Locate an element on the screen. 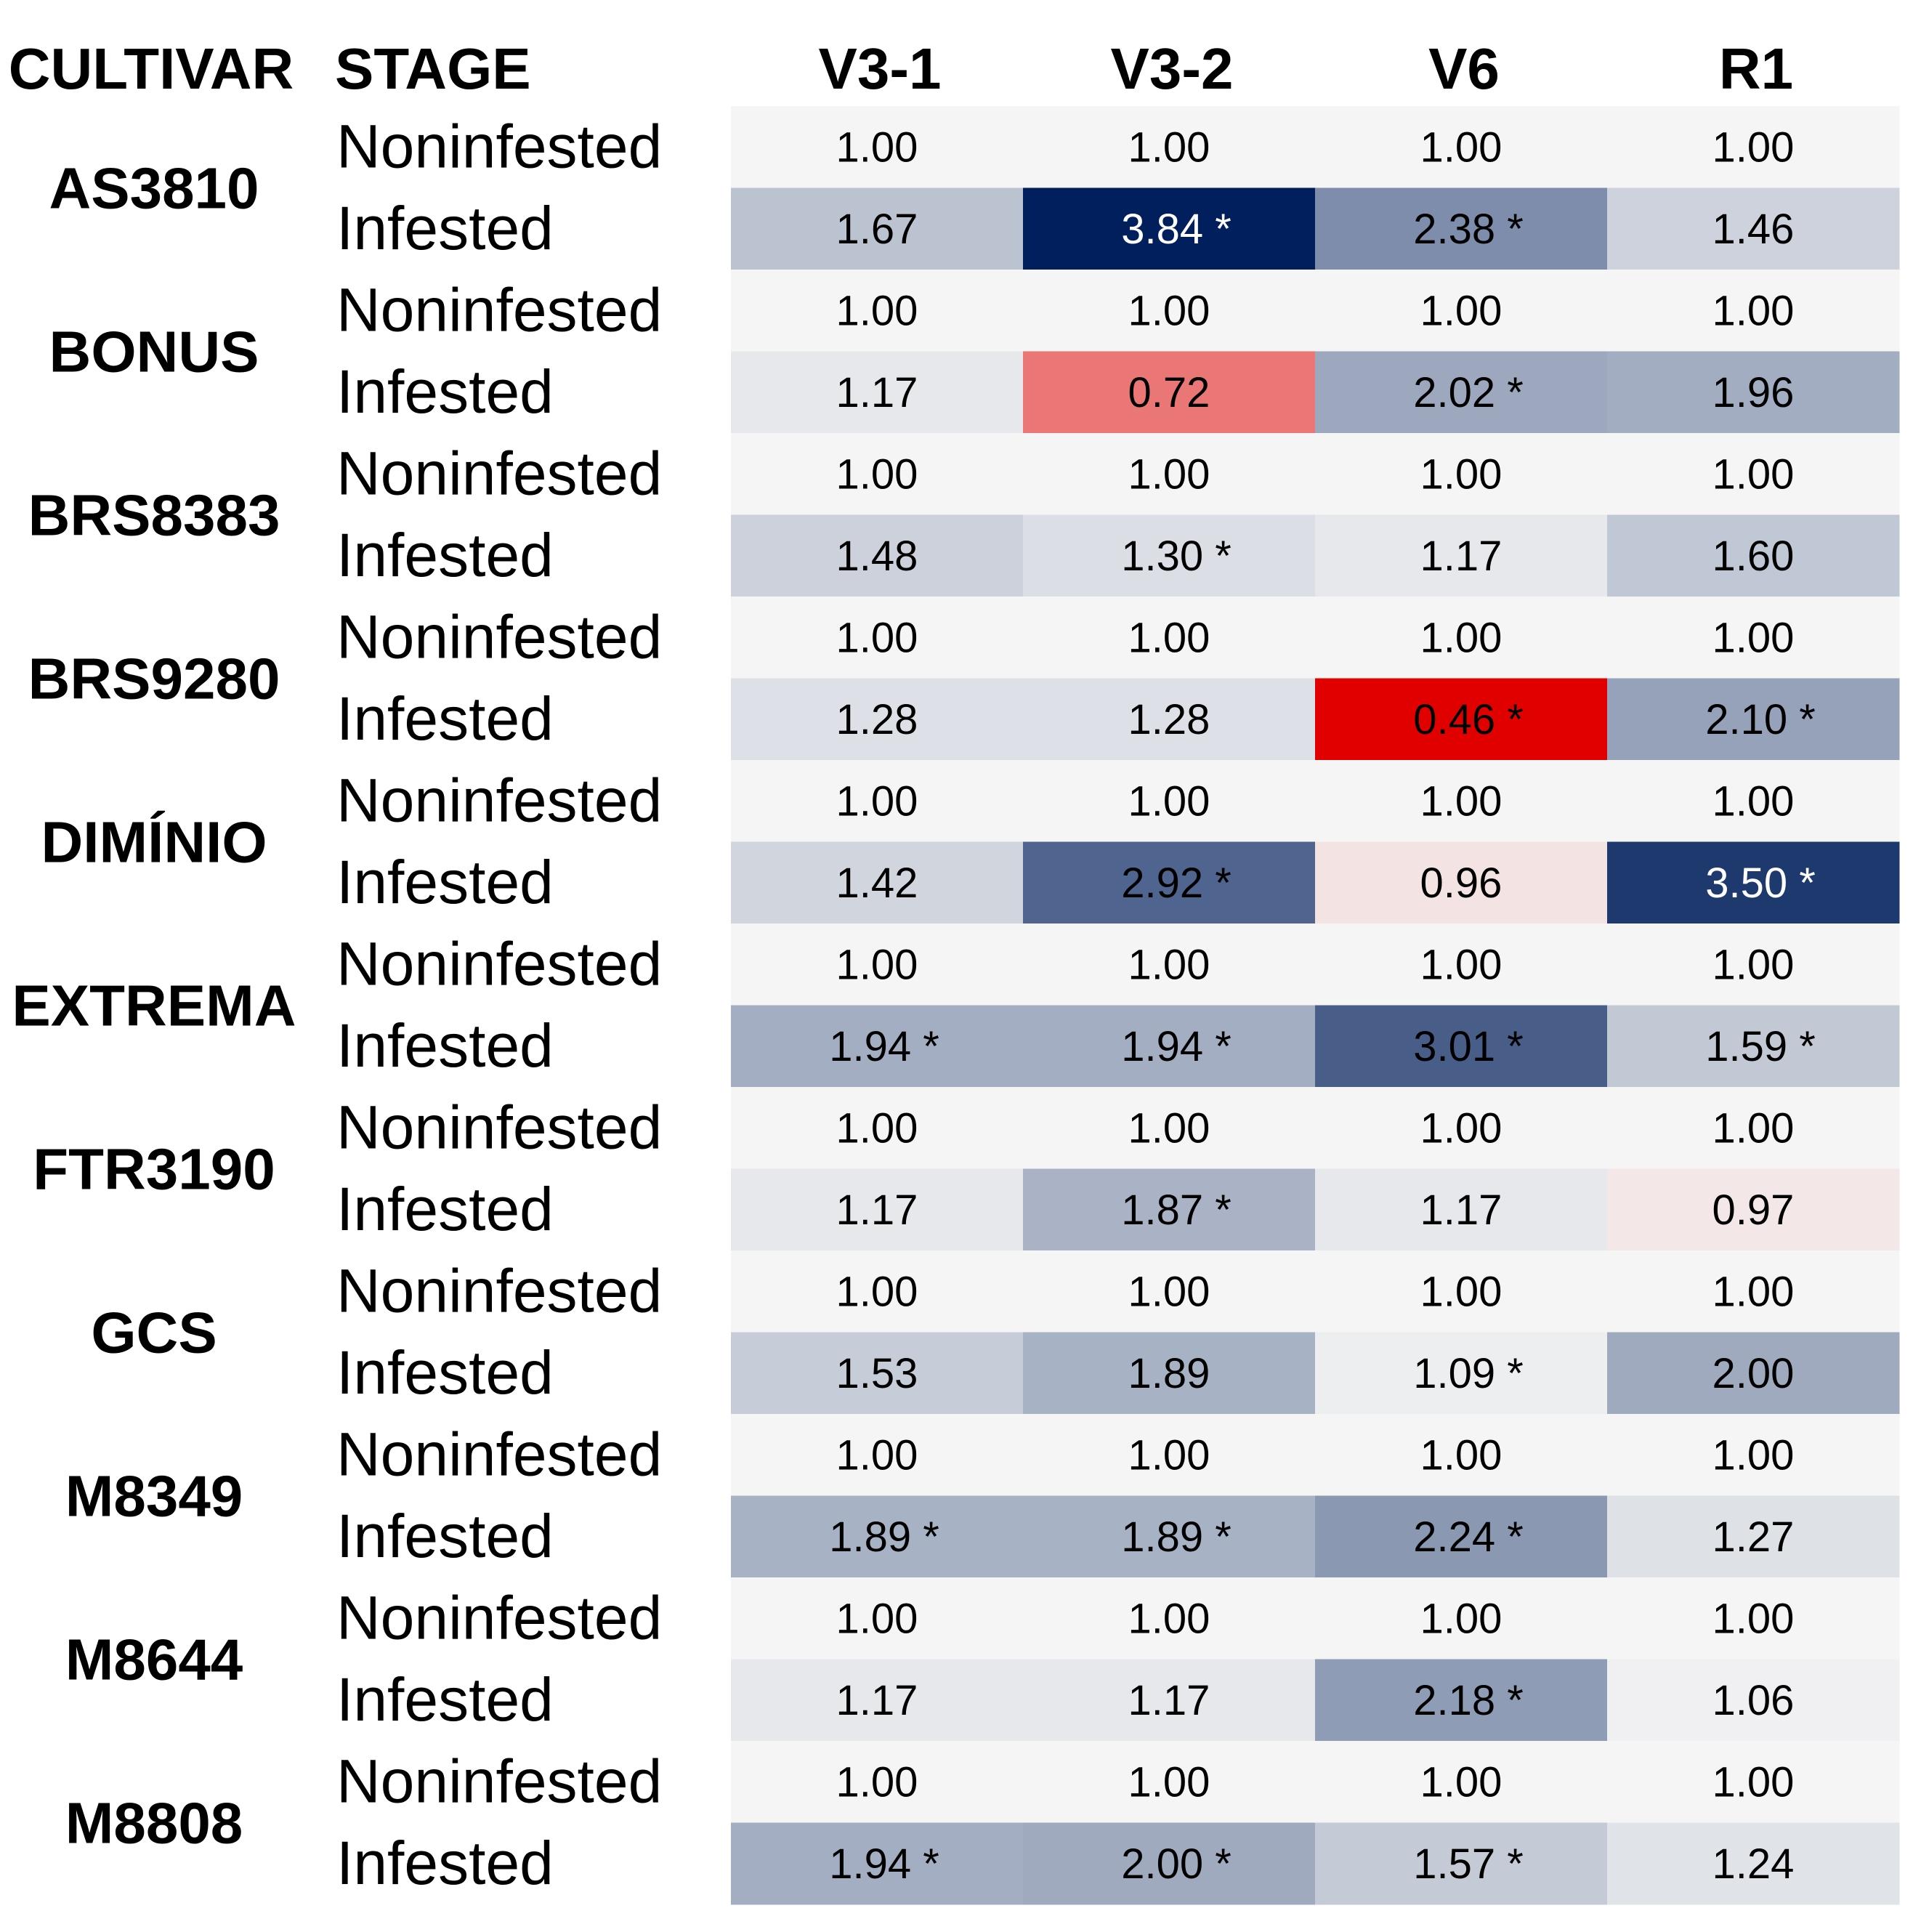 The image size is (1921, 1932). cell-value: 1.59 * is located at coordinates (1760, 1046).